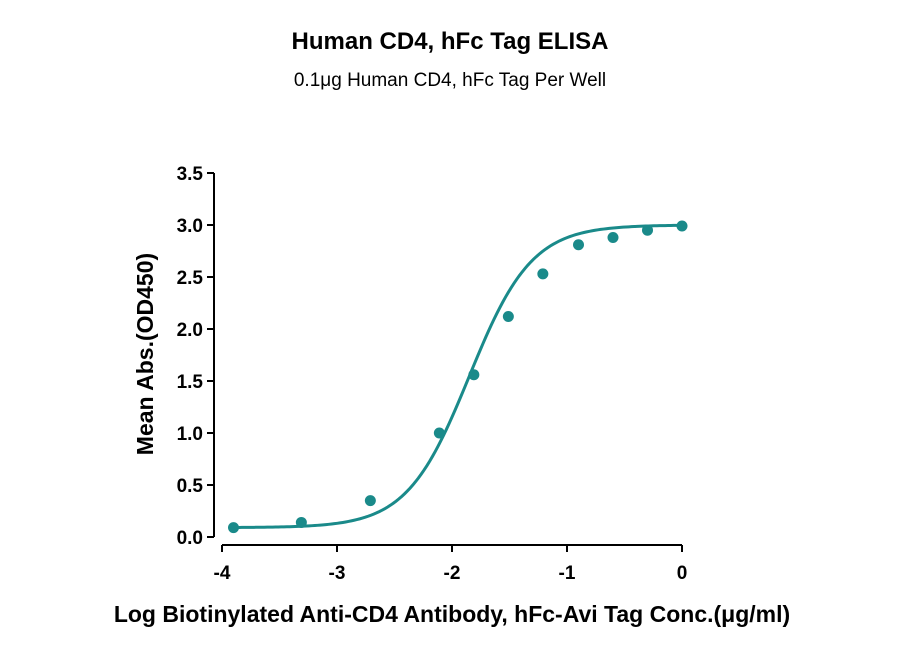  What do you see at coordinates (450, 80) in the screenshot?
I see `chart-subtitle: 0.1μg Human CD4, hFc Tag Per Well` at bounding box center [450, 80].